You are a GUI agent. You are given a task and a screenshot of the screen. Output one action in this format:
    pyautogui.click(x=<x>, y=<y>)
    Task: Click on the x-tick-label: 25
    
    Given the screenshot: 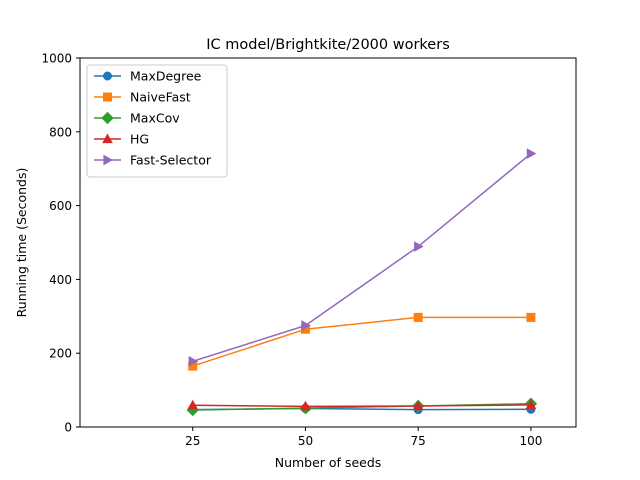 What is the action you would take?
    pyautogui.click(x=192, y=441)
    